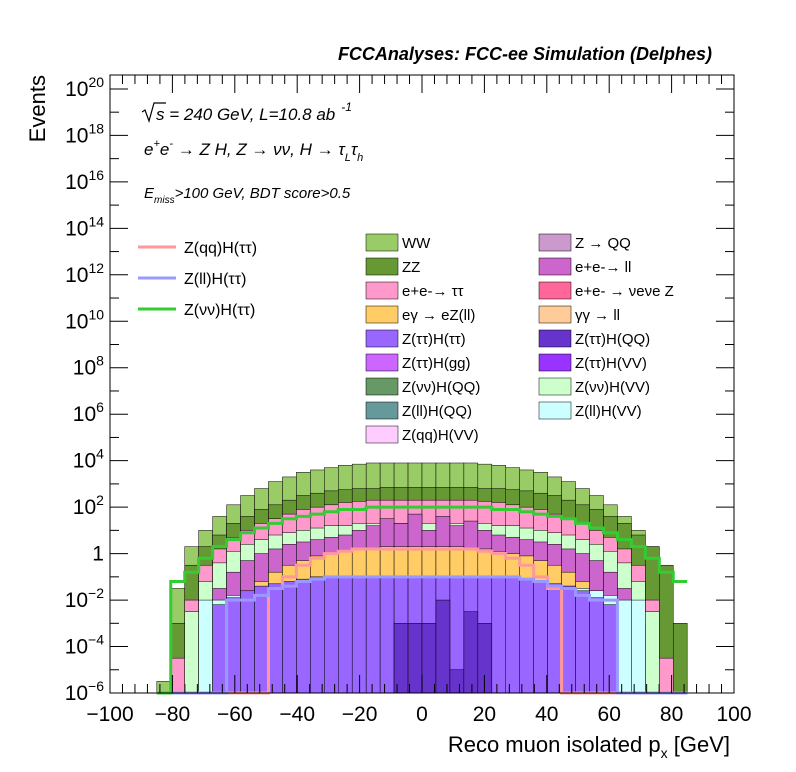 The width and height of the screenshot is (796, 772). Describe the element at coordinates (85, 645) in the screenshot. I see `y-tick-label: 10⁻⁴` at that location.